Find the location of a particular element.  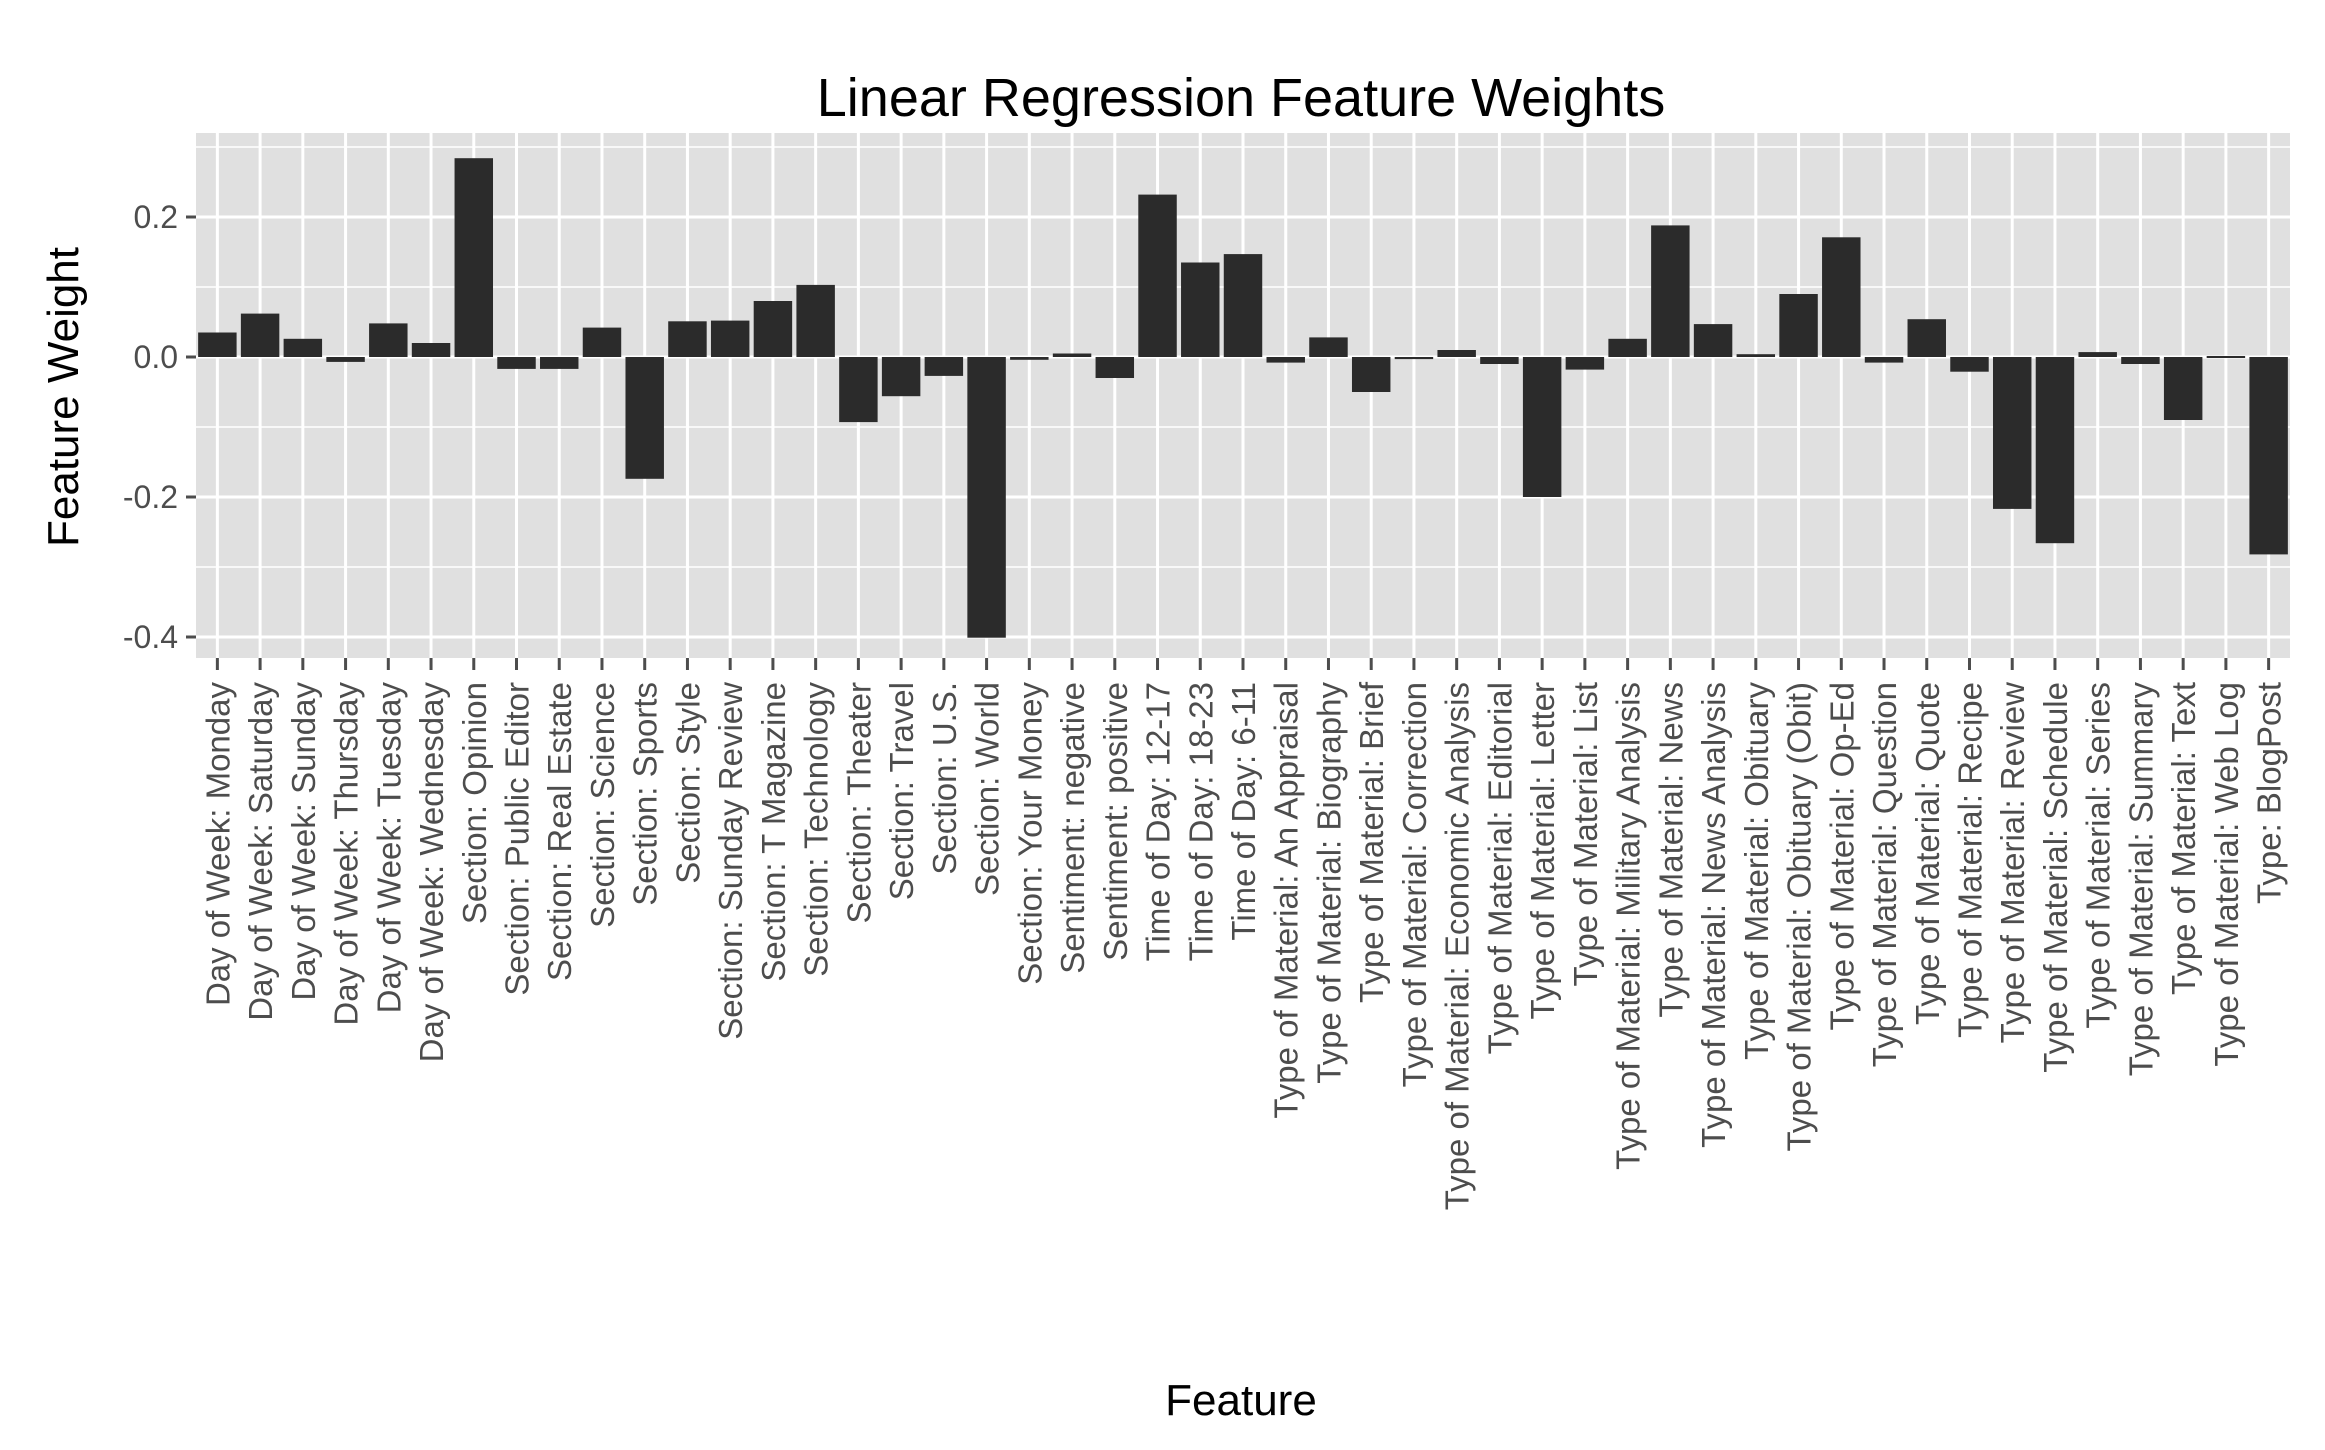

x-tick-label: Section: Real Estate is located at coordinates (559, 831).